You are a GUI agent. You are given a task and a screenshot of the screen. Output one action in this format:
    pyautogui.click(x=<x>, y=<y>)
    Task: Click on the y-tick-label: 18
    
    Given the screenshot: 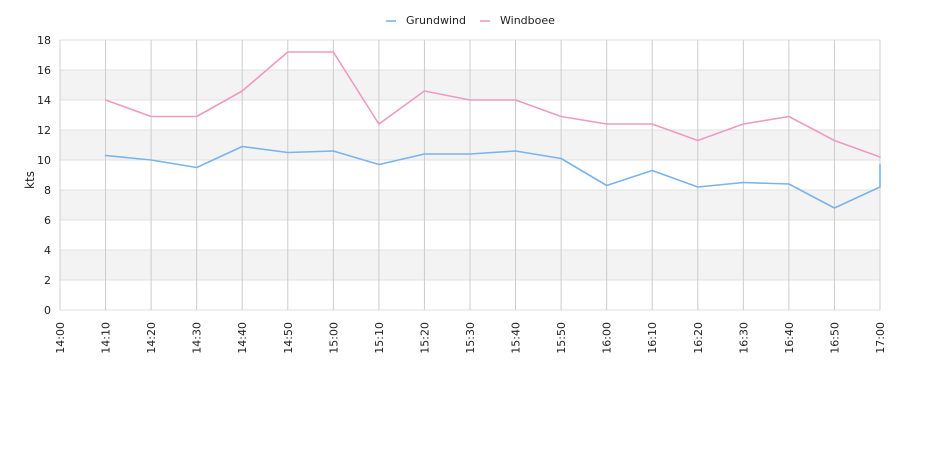 What is the action you would take?
    pyautogui.click(x=44, y=40)
    